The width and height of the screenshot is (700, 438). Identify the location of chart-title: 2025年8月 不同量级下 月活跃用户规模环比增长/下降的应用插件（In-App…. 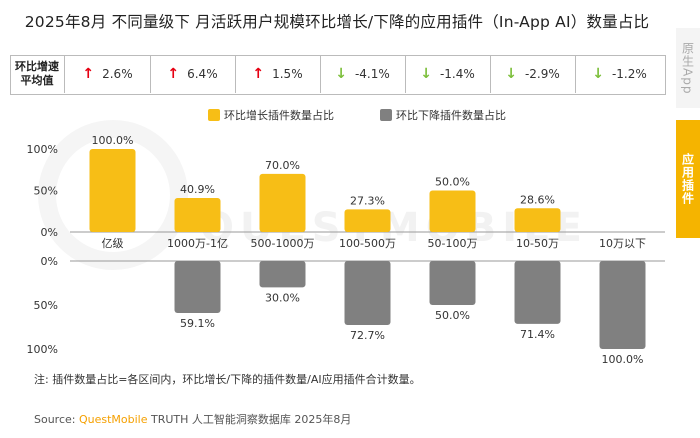
(337, 22).